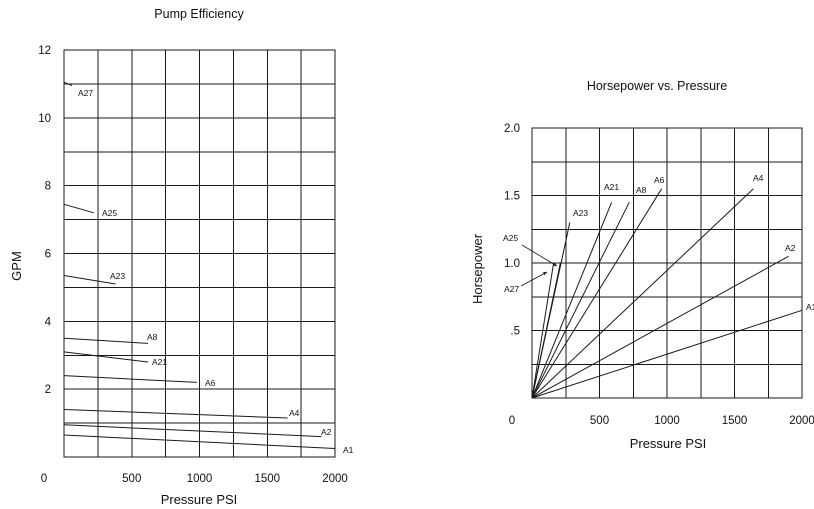 This screenshot has height=509, width=814. What do you see at coordinates (48, 390) in the screenshot?
I see `y-tick-label: 2` at bounding box center [48, 390].